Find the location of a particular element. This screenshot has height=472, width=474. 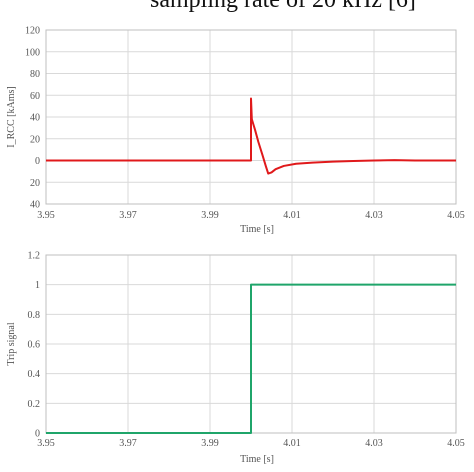

y-tick-label: 0.4 is located at coordinates (34, 374).